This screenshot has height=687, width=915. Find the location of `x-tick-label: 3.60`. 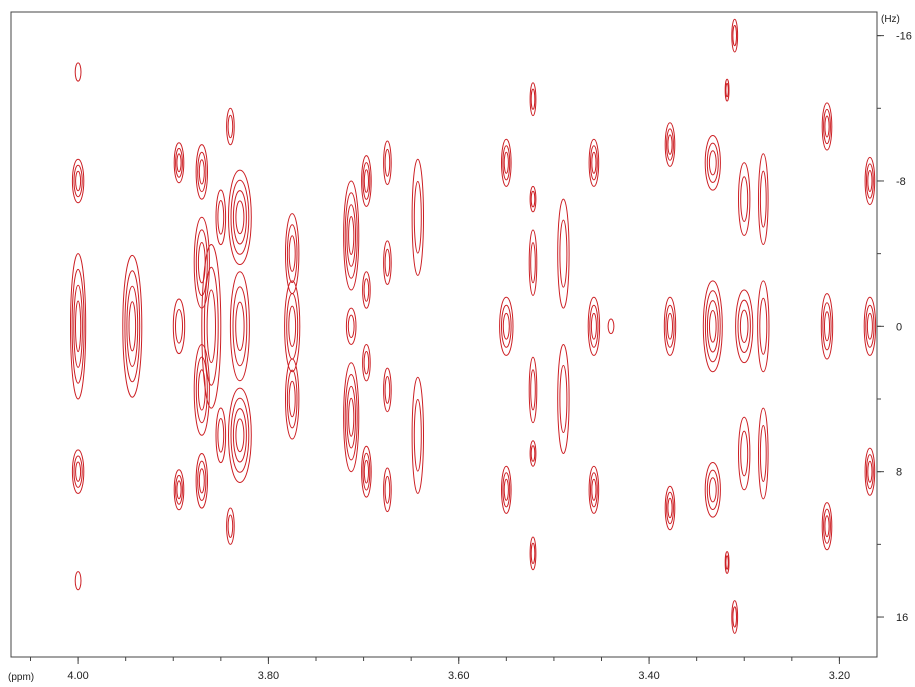

x-tick-label: 3.60 is located at coordinates (458, 676).